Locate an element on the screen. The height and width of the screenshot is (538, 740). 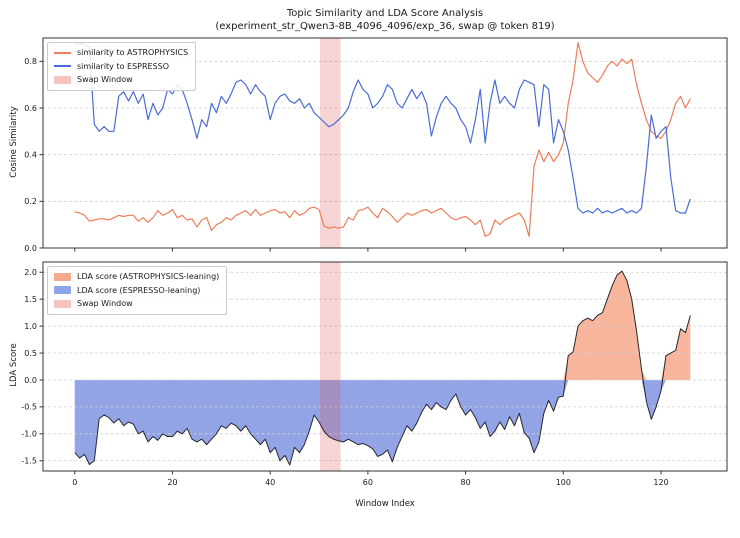
y-tick-label: -1.0 is located at coordinates (29, 434).